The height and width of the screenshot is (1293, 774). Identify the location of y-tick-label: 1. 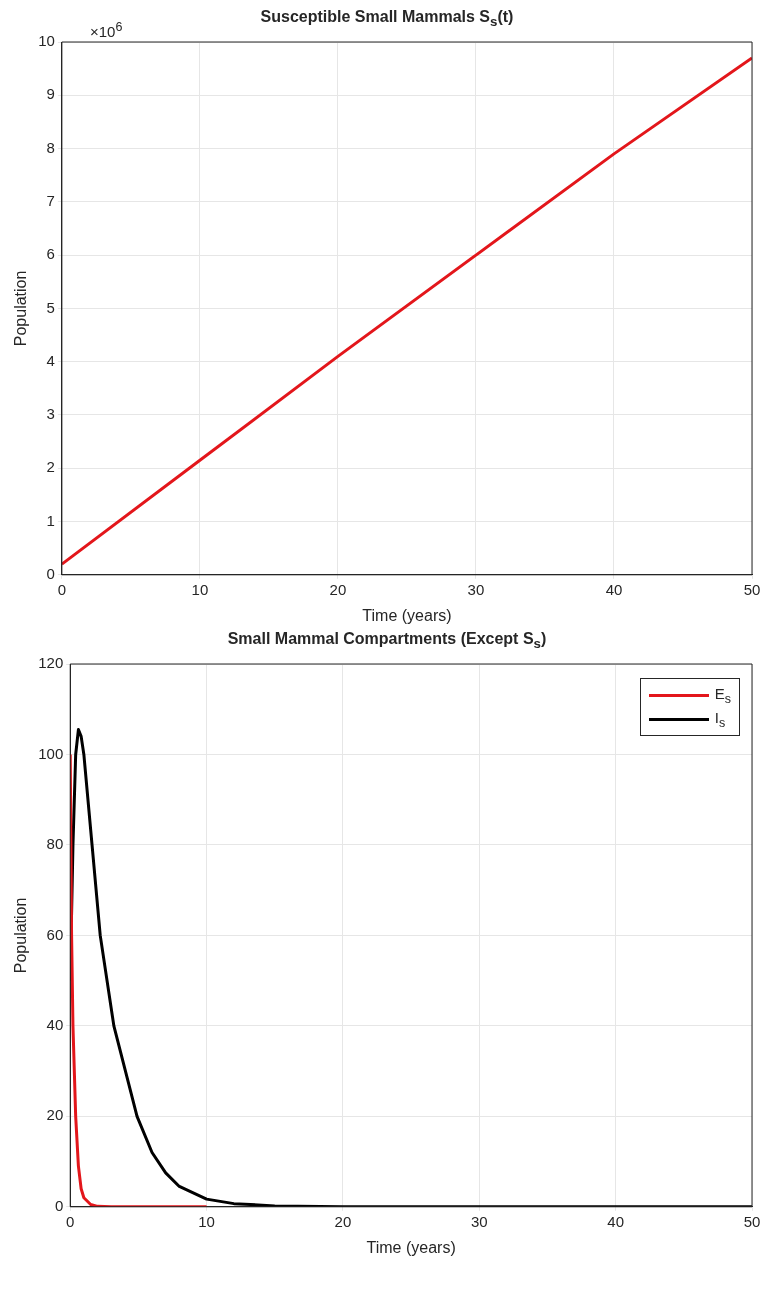
(50, 520).